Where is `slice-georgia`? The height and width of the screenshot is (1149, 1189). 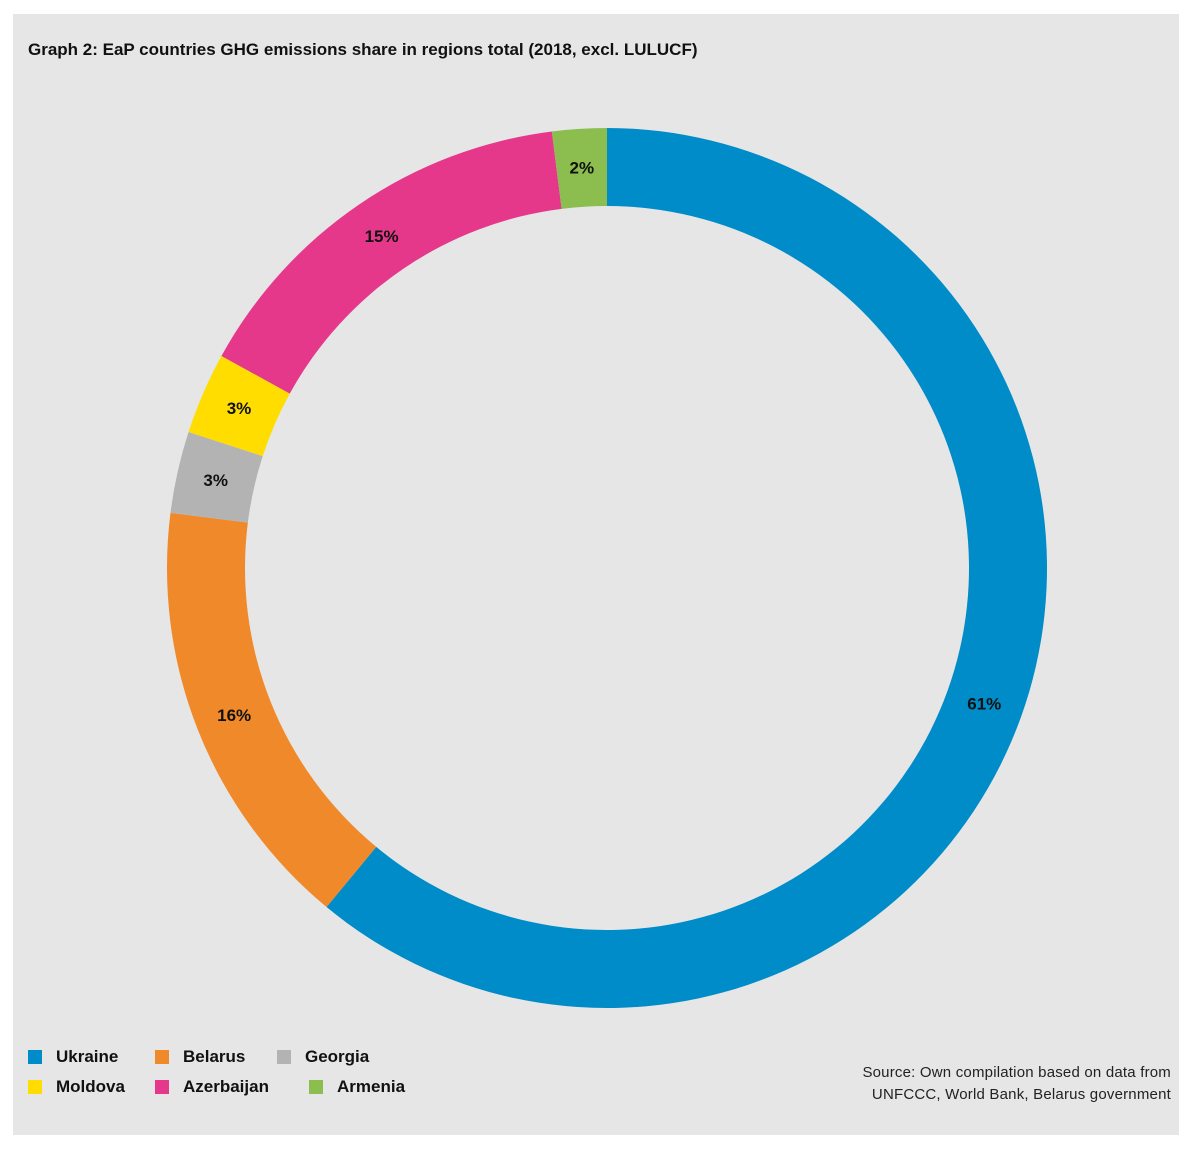
slice-georgia is located at coordinates (216, 477).